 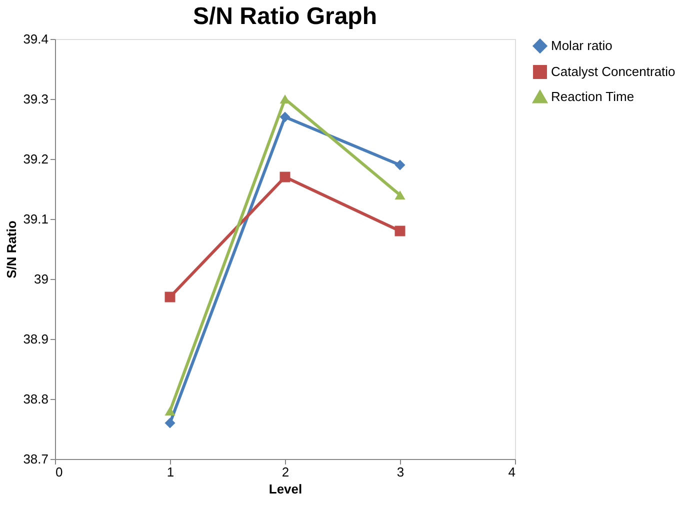 What do you see at coordinates (512, 472) in the screenshot?
I see `x-tick-label: 4` at bounding box center [512, 472].